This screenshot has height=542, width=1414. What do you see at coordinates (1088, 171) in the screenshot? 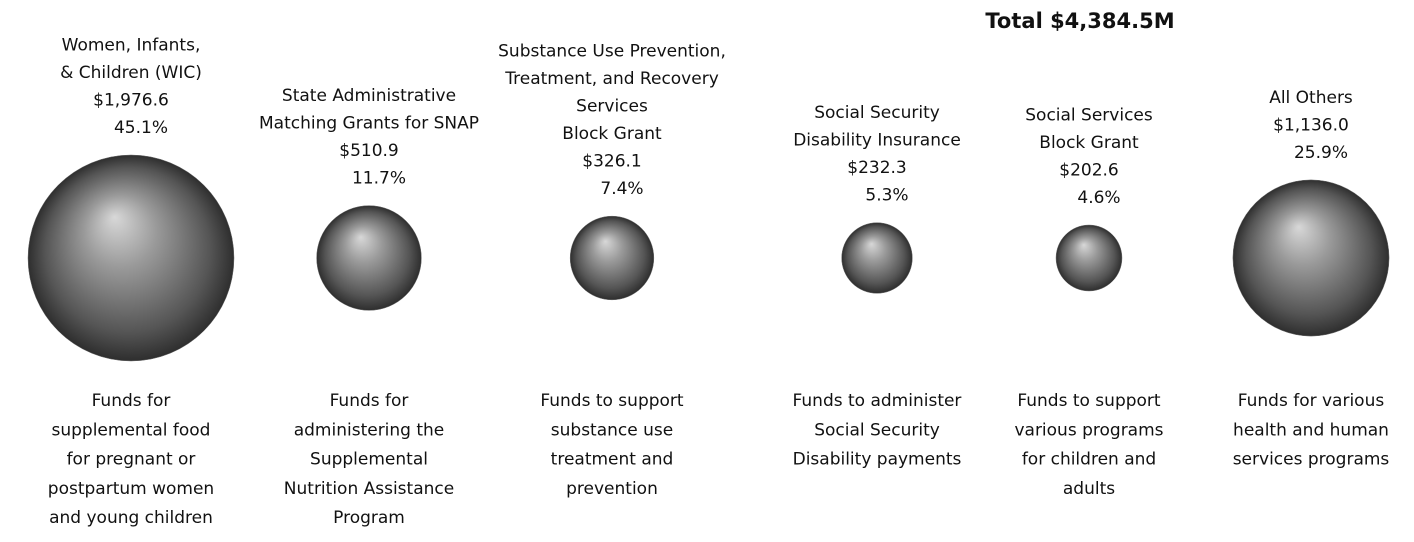
I see `value-label: $202.6` at bounding box center [1088, 171].